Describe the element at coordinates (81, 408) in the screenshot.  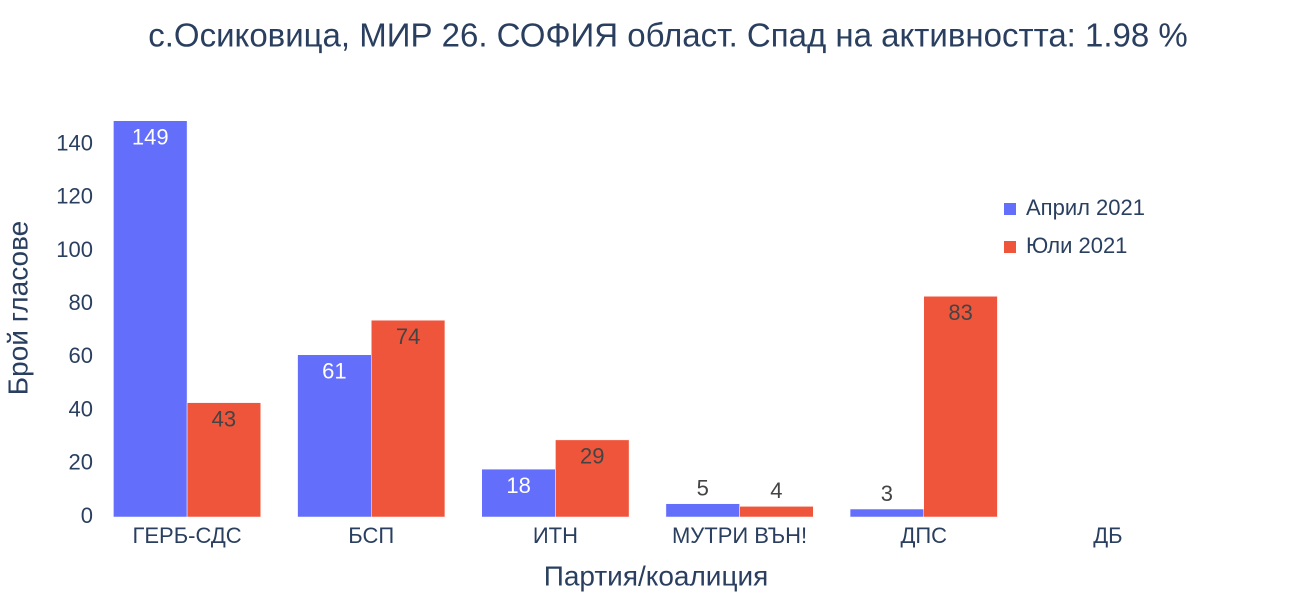
I see `y-tick-label: 40` at that location.